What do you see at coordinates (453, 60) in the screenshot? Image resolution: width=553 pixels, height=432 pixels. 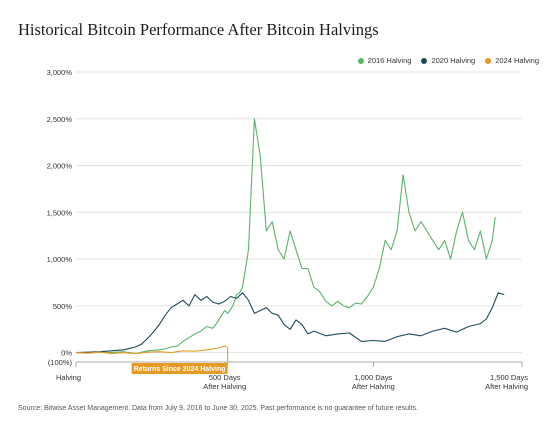 I see `legend-label-2020: 2020 Halving` at bounding box center [453, 60].